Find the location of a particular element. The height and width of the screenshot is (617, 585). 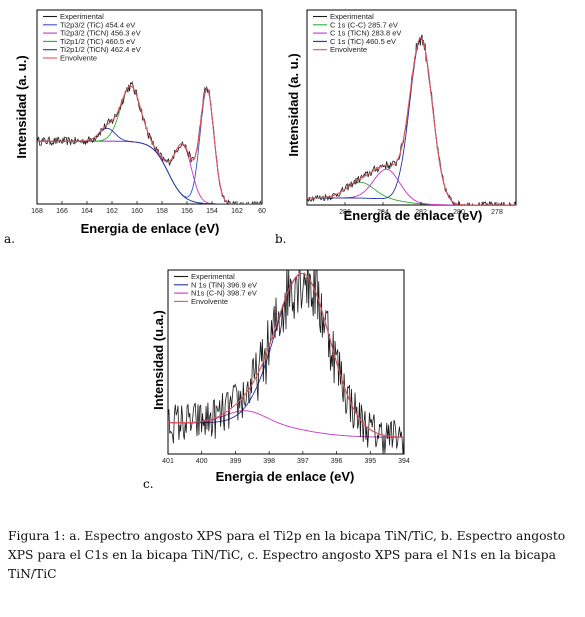

series-a-experimental is located at coordinates (149, 142).